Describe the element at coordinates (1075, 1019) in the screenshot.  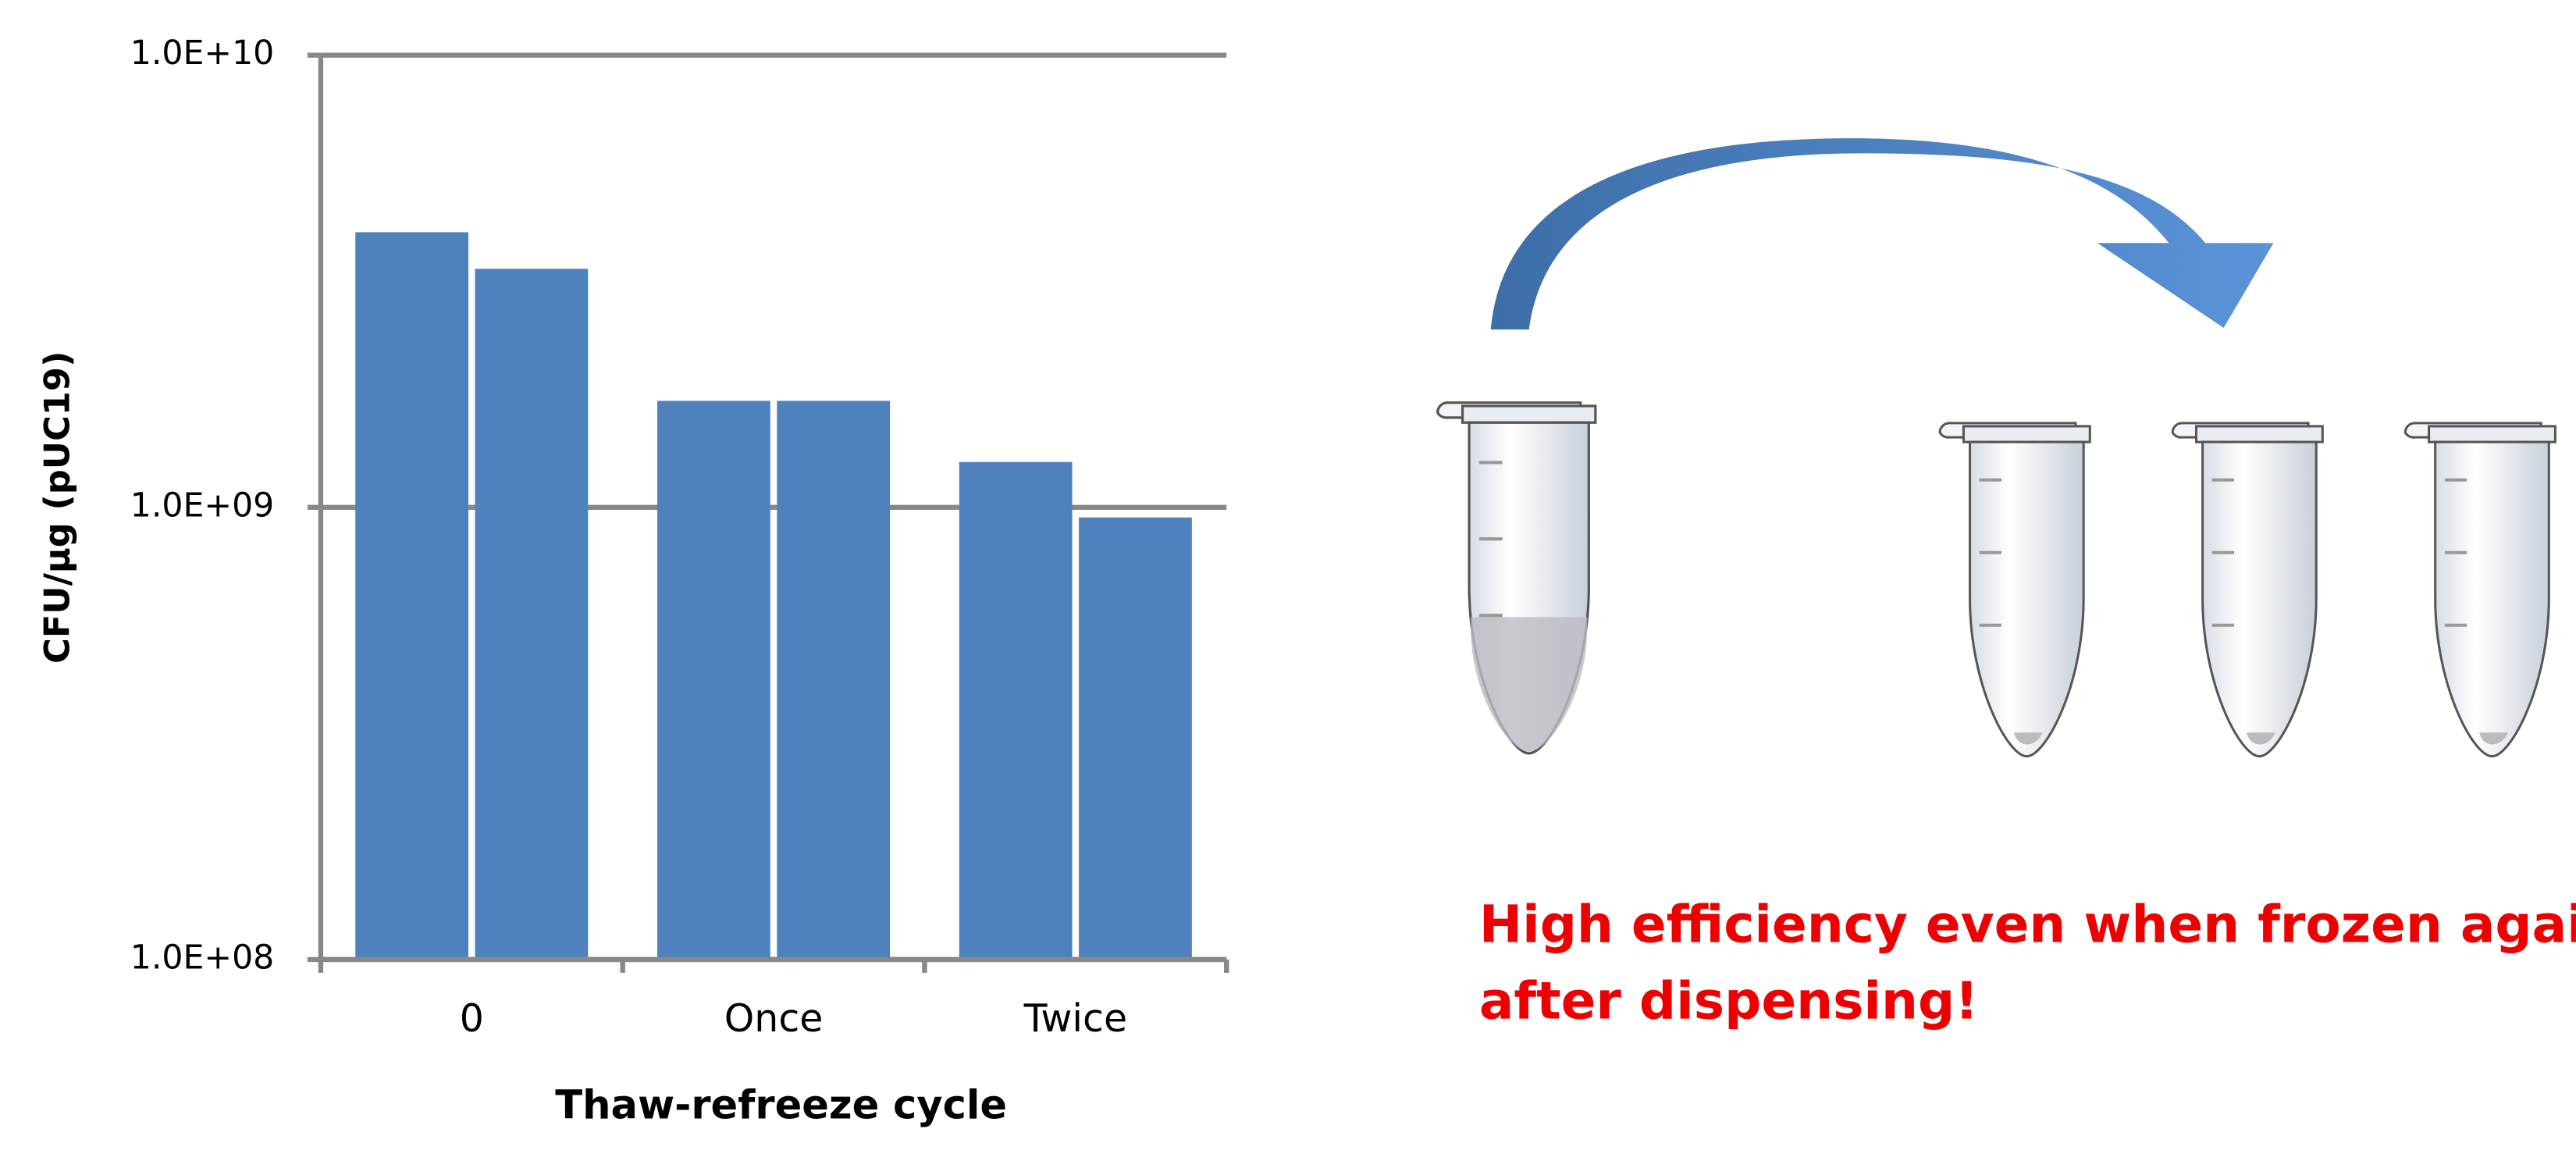
I see `x-tick-label: Twice` at that location.